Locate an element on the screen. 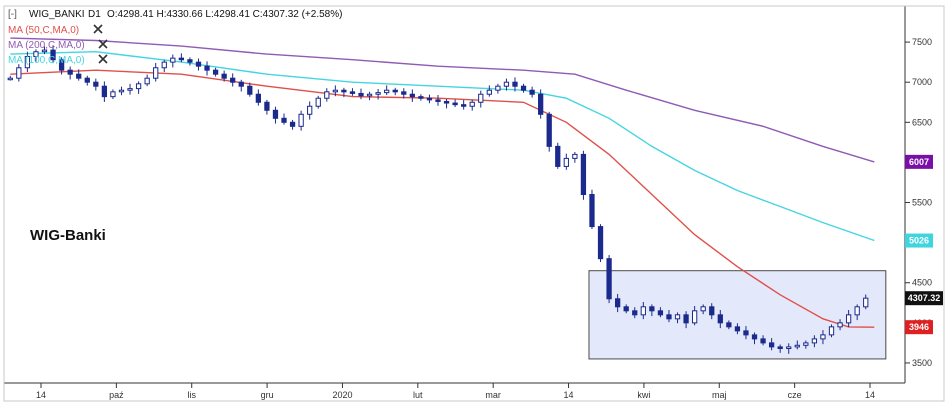 The width and height of the screenshot is (948, 405). price-badge-label: 5026 is located at coordinates (919, 241).